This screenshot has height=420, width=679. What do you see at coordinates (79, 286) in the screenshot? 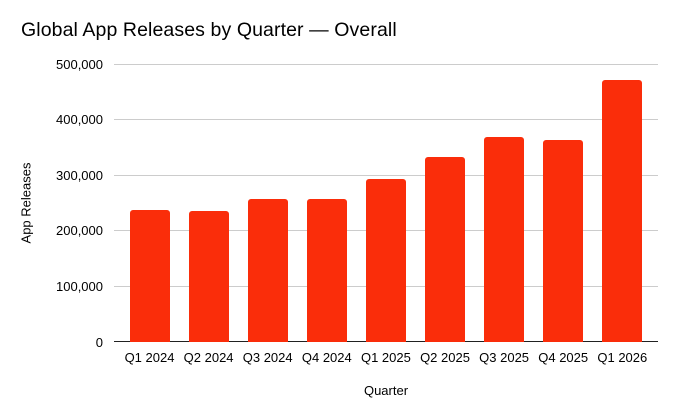
I see `y-tick-label: 100,000` at bounding box center [79, 286].